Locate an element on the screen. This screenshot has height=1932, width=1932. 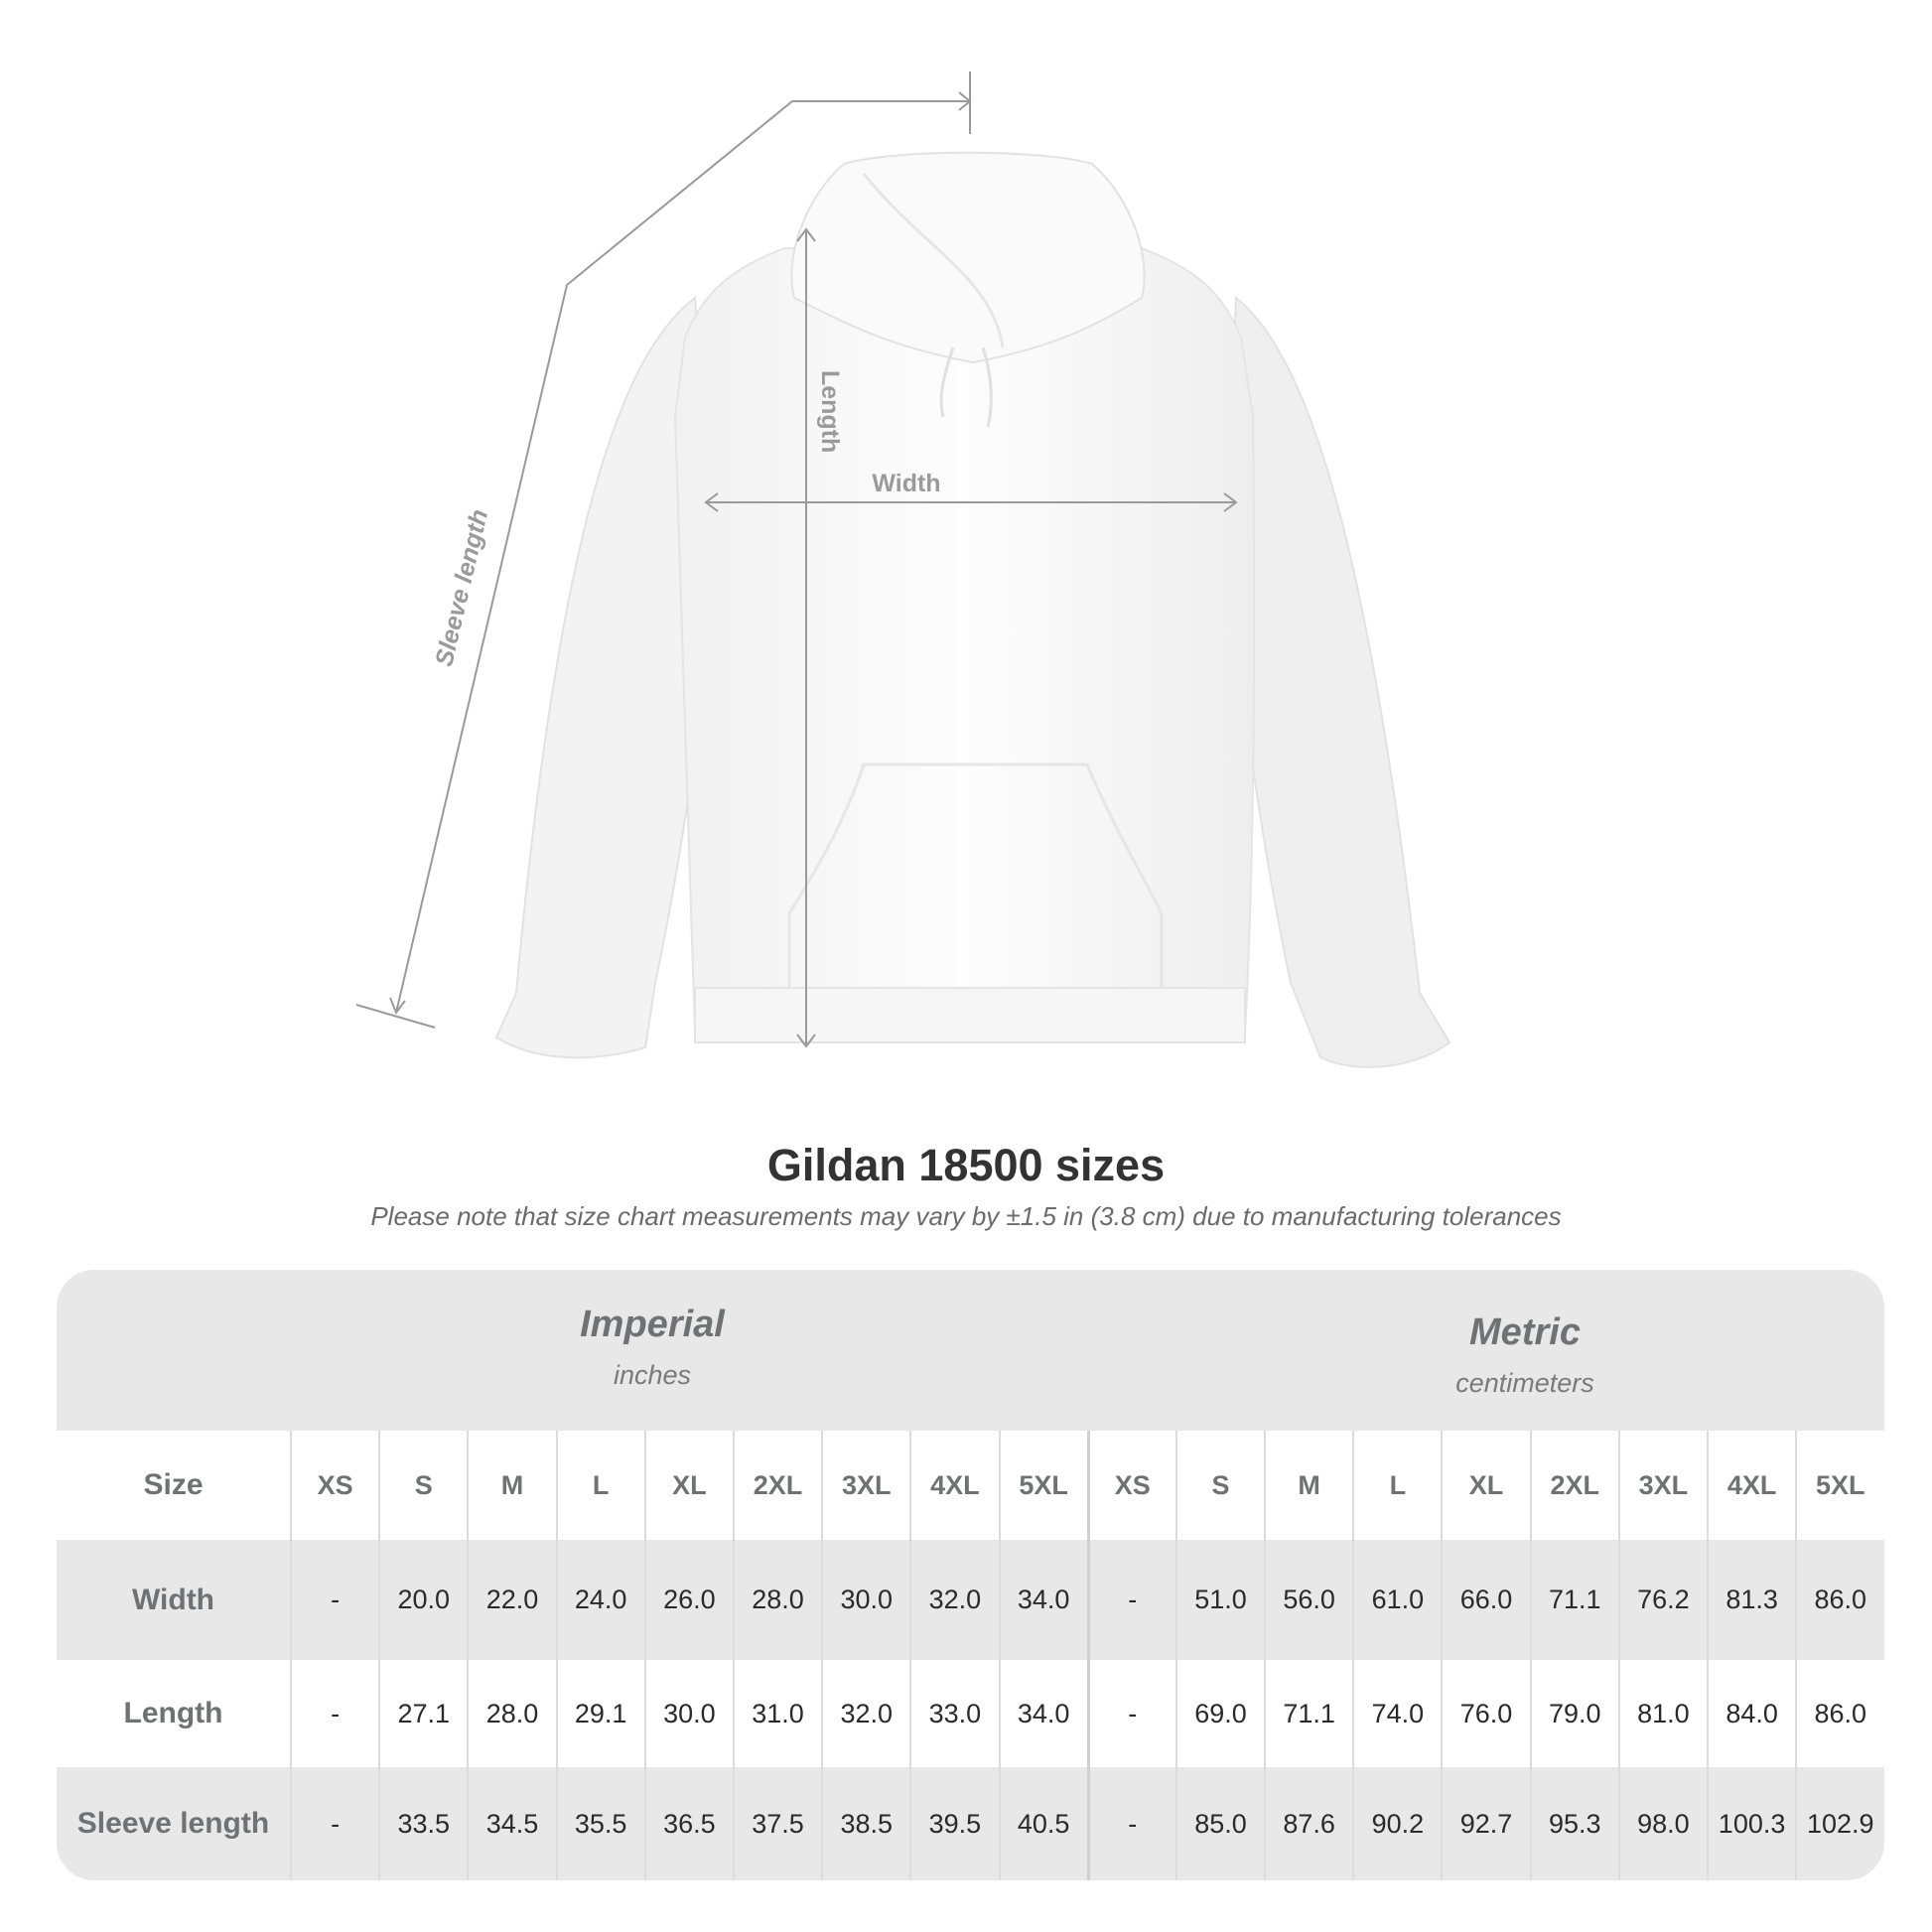
value-cell: 39.5 is located at coordinates (954, 1823).